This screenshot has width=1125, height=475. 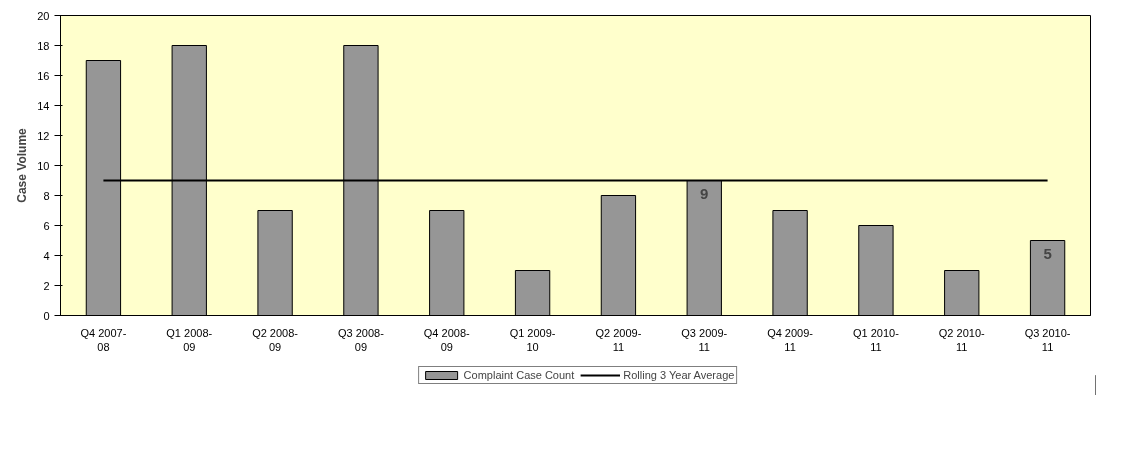 What do you see at coordinates (22, 165) in the screenshot?
I see `y-axis-title: Case Volume` at bounding box center [22, 165].